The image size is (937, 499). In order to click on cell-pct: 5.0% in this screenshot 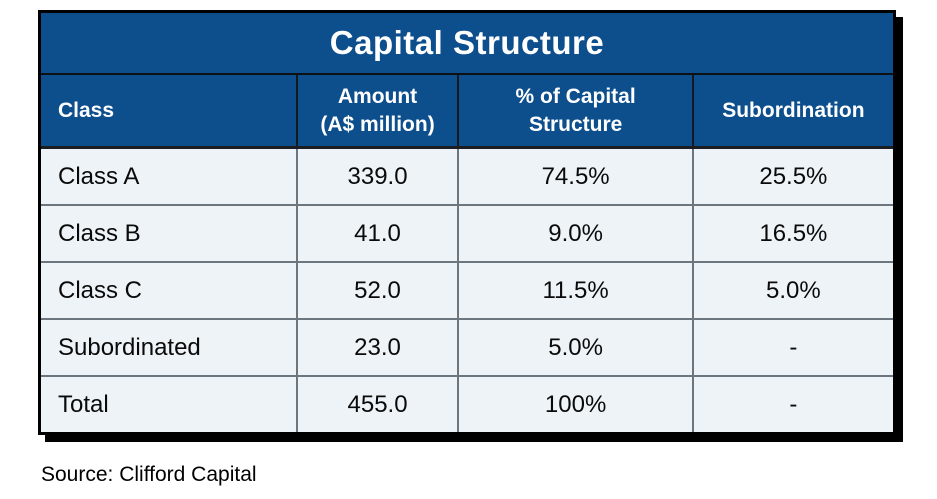, I will do `click(575, 347)`.